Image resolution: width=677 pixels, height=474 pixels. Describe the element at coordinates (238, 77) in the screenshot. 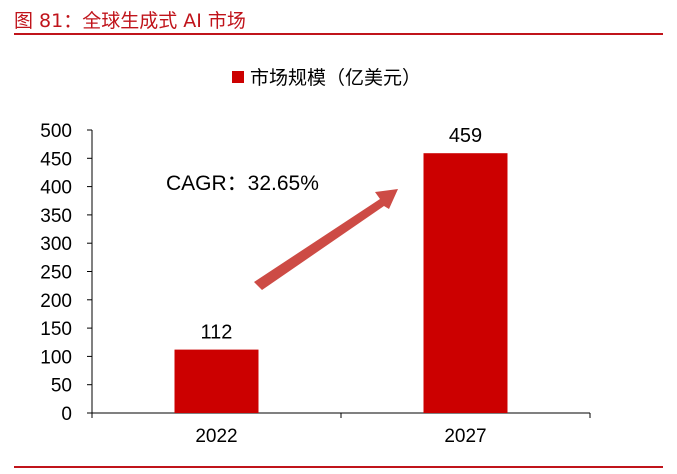

I see `legend-swatch` at that location.